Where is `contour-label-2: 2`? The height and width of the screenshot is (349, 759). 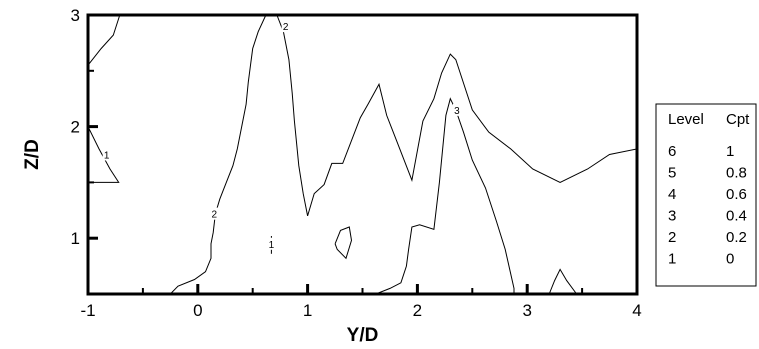
contour-label-2: 2 is located at coordinates (214, 215).